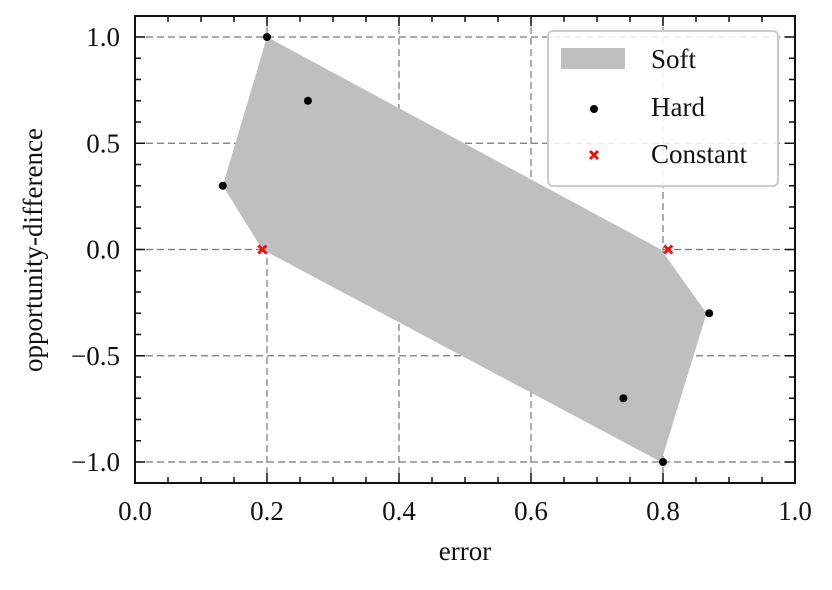 Image resolution: width=832 pixels, height=590 pixels. I want to click on constant-points, so click(465, 249).